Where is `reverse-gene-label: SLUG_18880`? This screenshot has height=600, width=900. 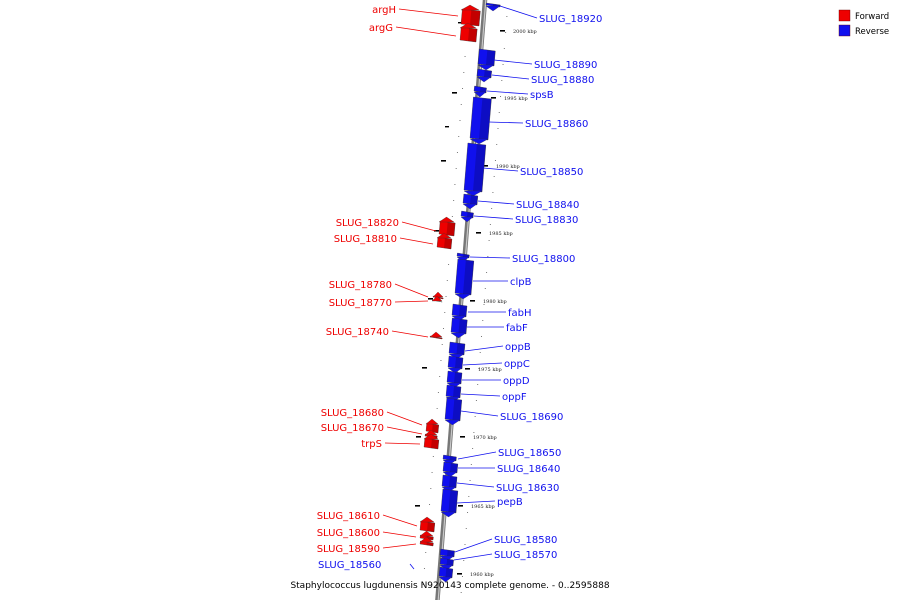 reverse-gene-label: SLUG_18880 is located at coordinates (562, 80).